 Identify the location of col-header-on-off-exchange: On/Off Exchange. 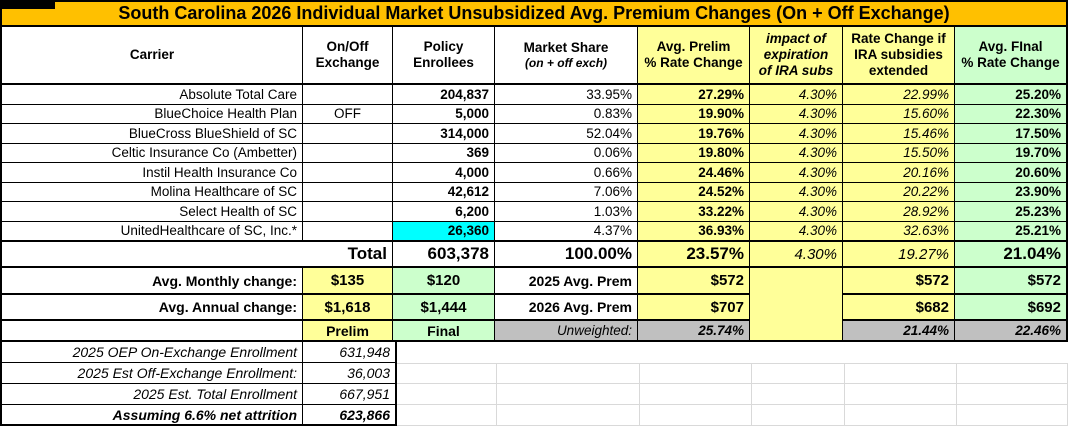
(348, 56).